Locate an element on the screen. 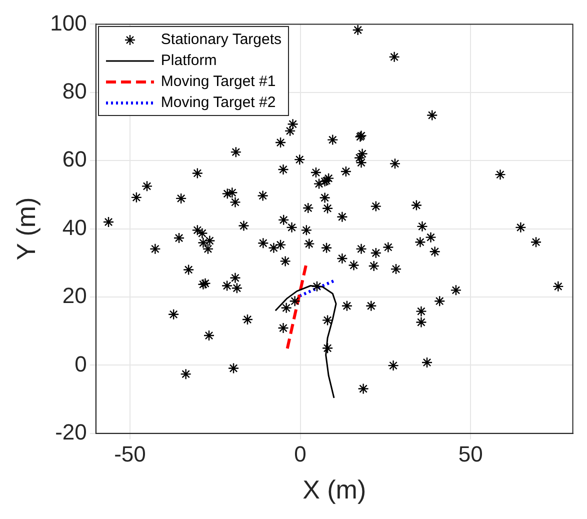  y-axis-title: Y (m) is located at coordinates (25, 228).